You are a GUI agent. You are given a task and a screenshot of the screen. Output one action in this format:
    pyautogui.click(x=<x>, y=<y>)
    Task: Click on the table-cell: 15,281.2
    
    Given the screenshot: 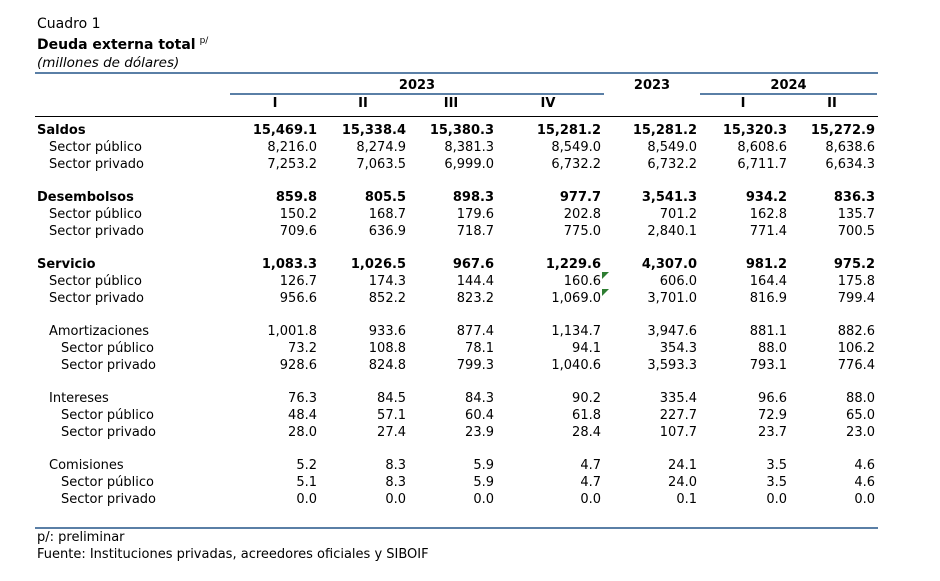 What is the action you would take?
    pyautogui.click(x=568, y=130)
    